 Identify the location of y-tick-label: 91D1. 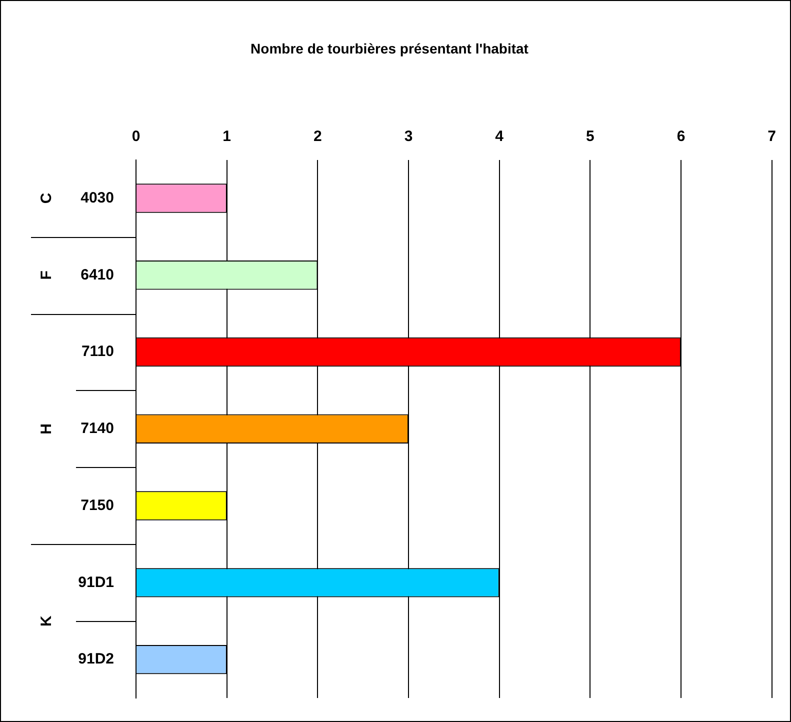
(96, 582).